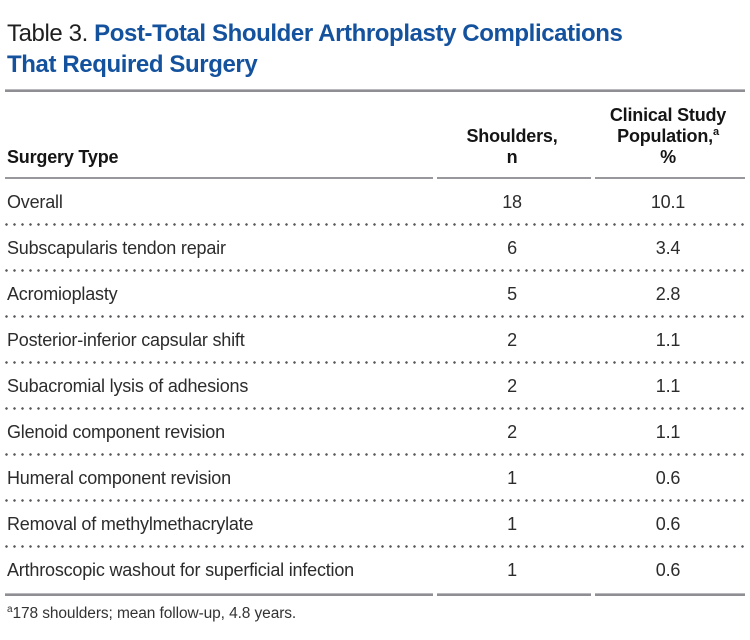  Describe the element at coordinates (132, 64) in the screenshot. I see `table-title-text-line2: That Required Surgery` at that location.